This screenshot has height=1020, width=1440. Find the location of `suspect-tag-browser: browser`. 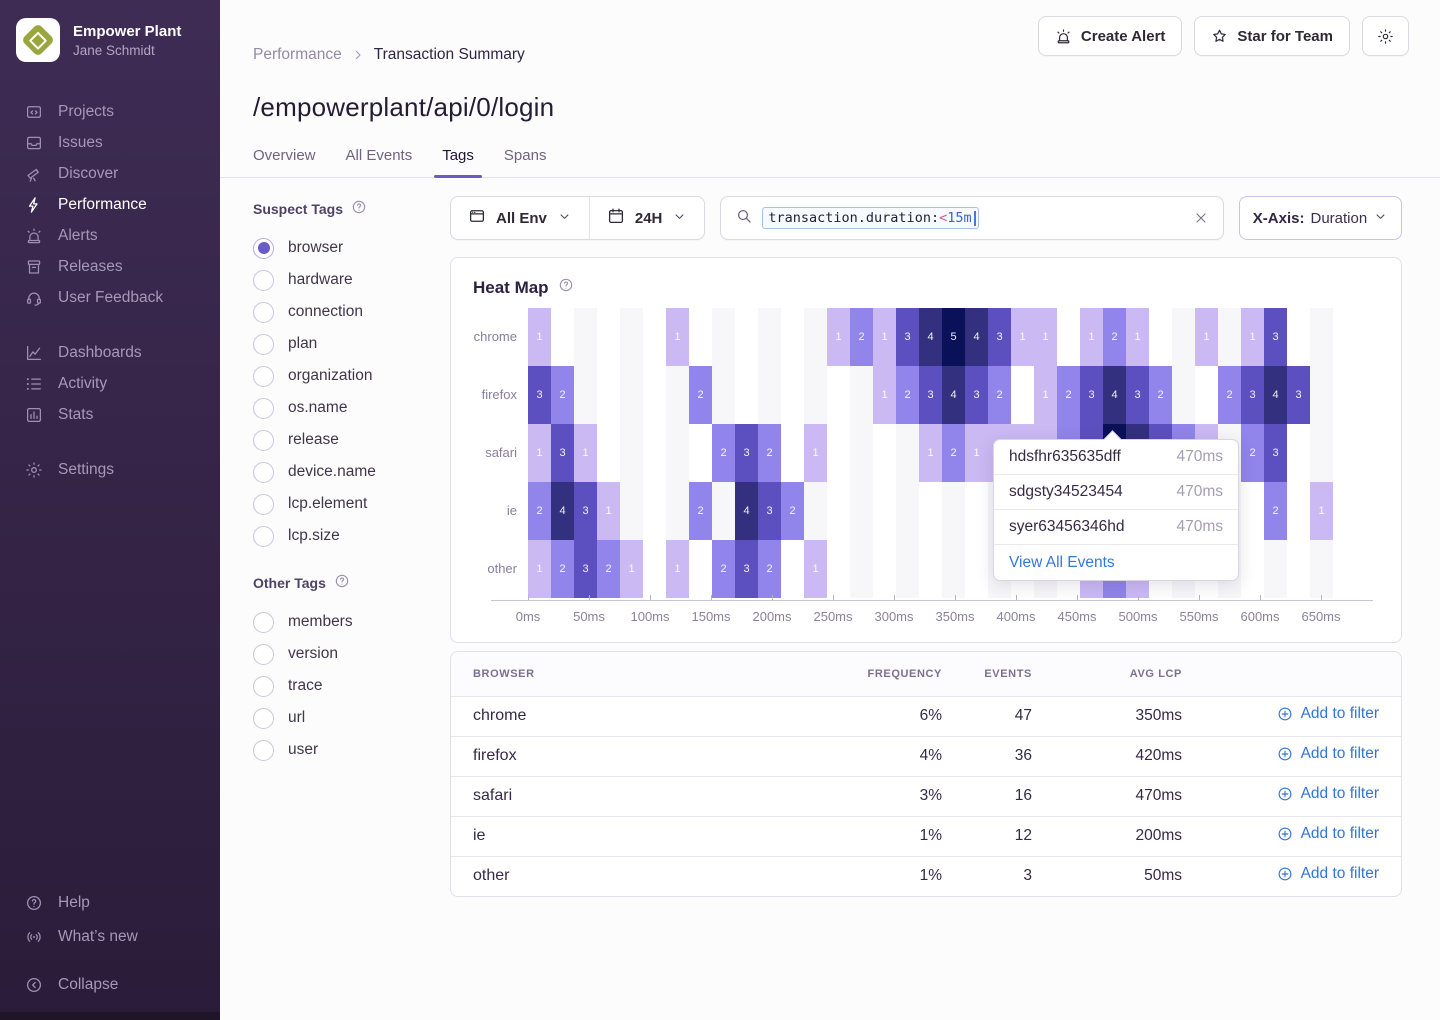

suspect-tag-browser: browser is located at coordinates (351, 248).